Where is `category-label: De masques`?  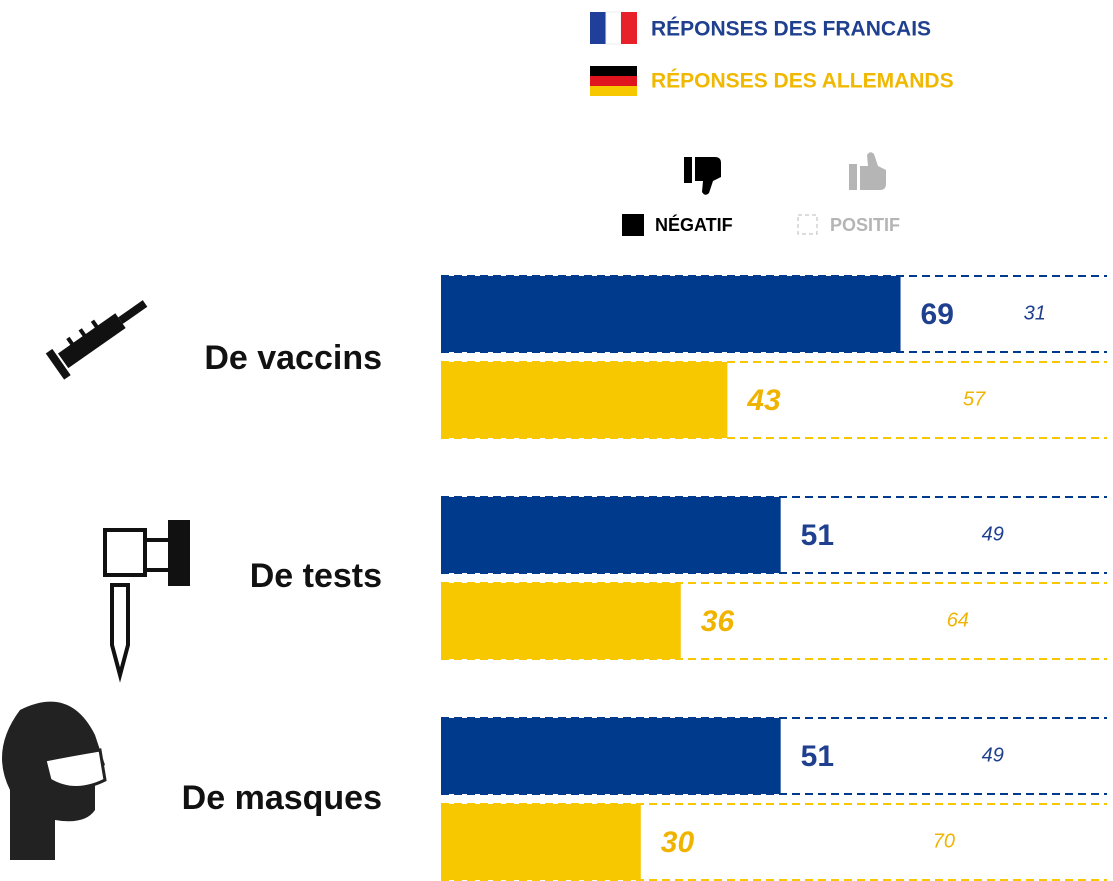 category-label: De masques is located at coordinates (282, 798).